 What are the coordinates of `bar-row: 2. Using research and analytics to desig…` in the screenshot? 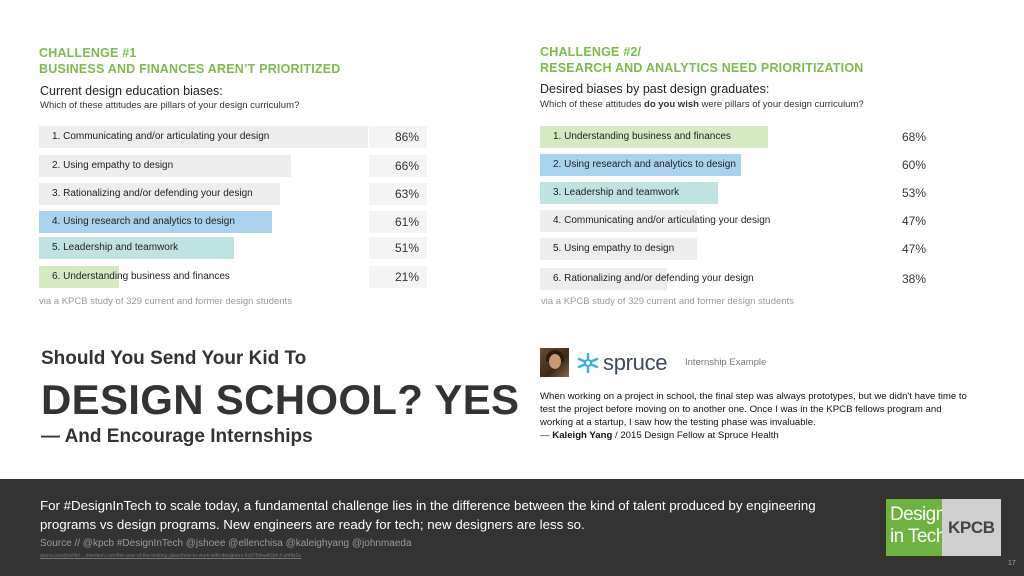 It's located at (734, 165).